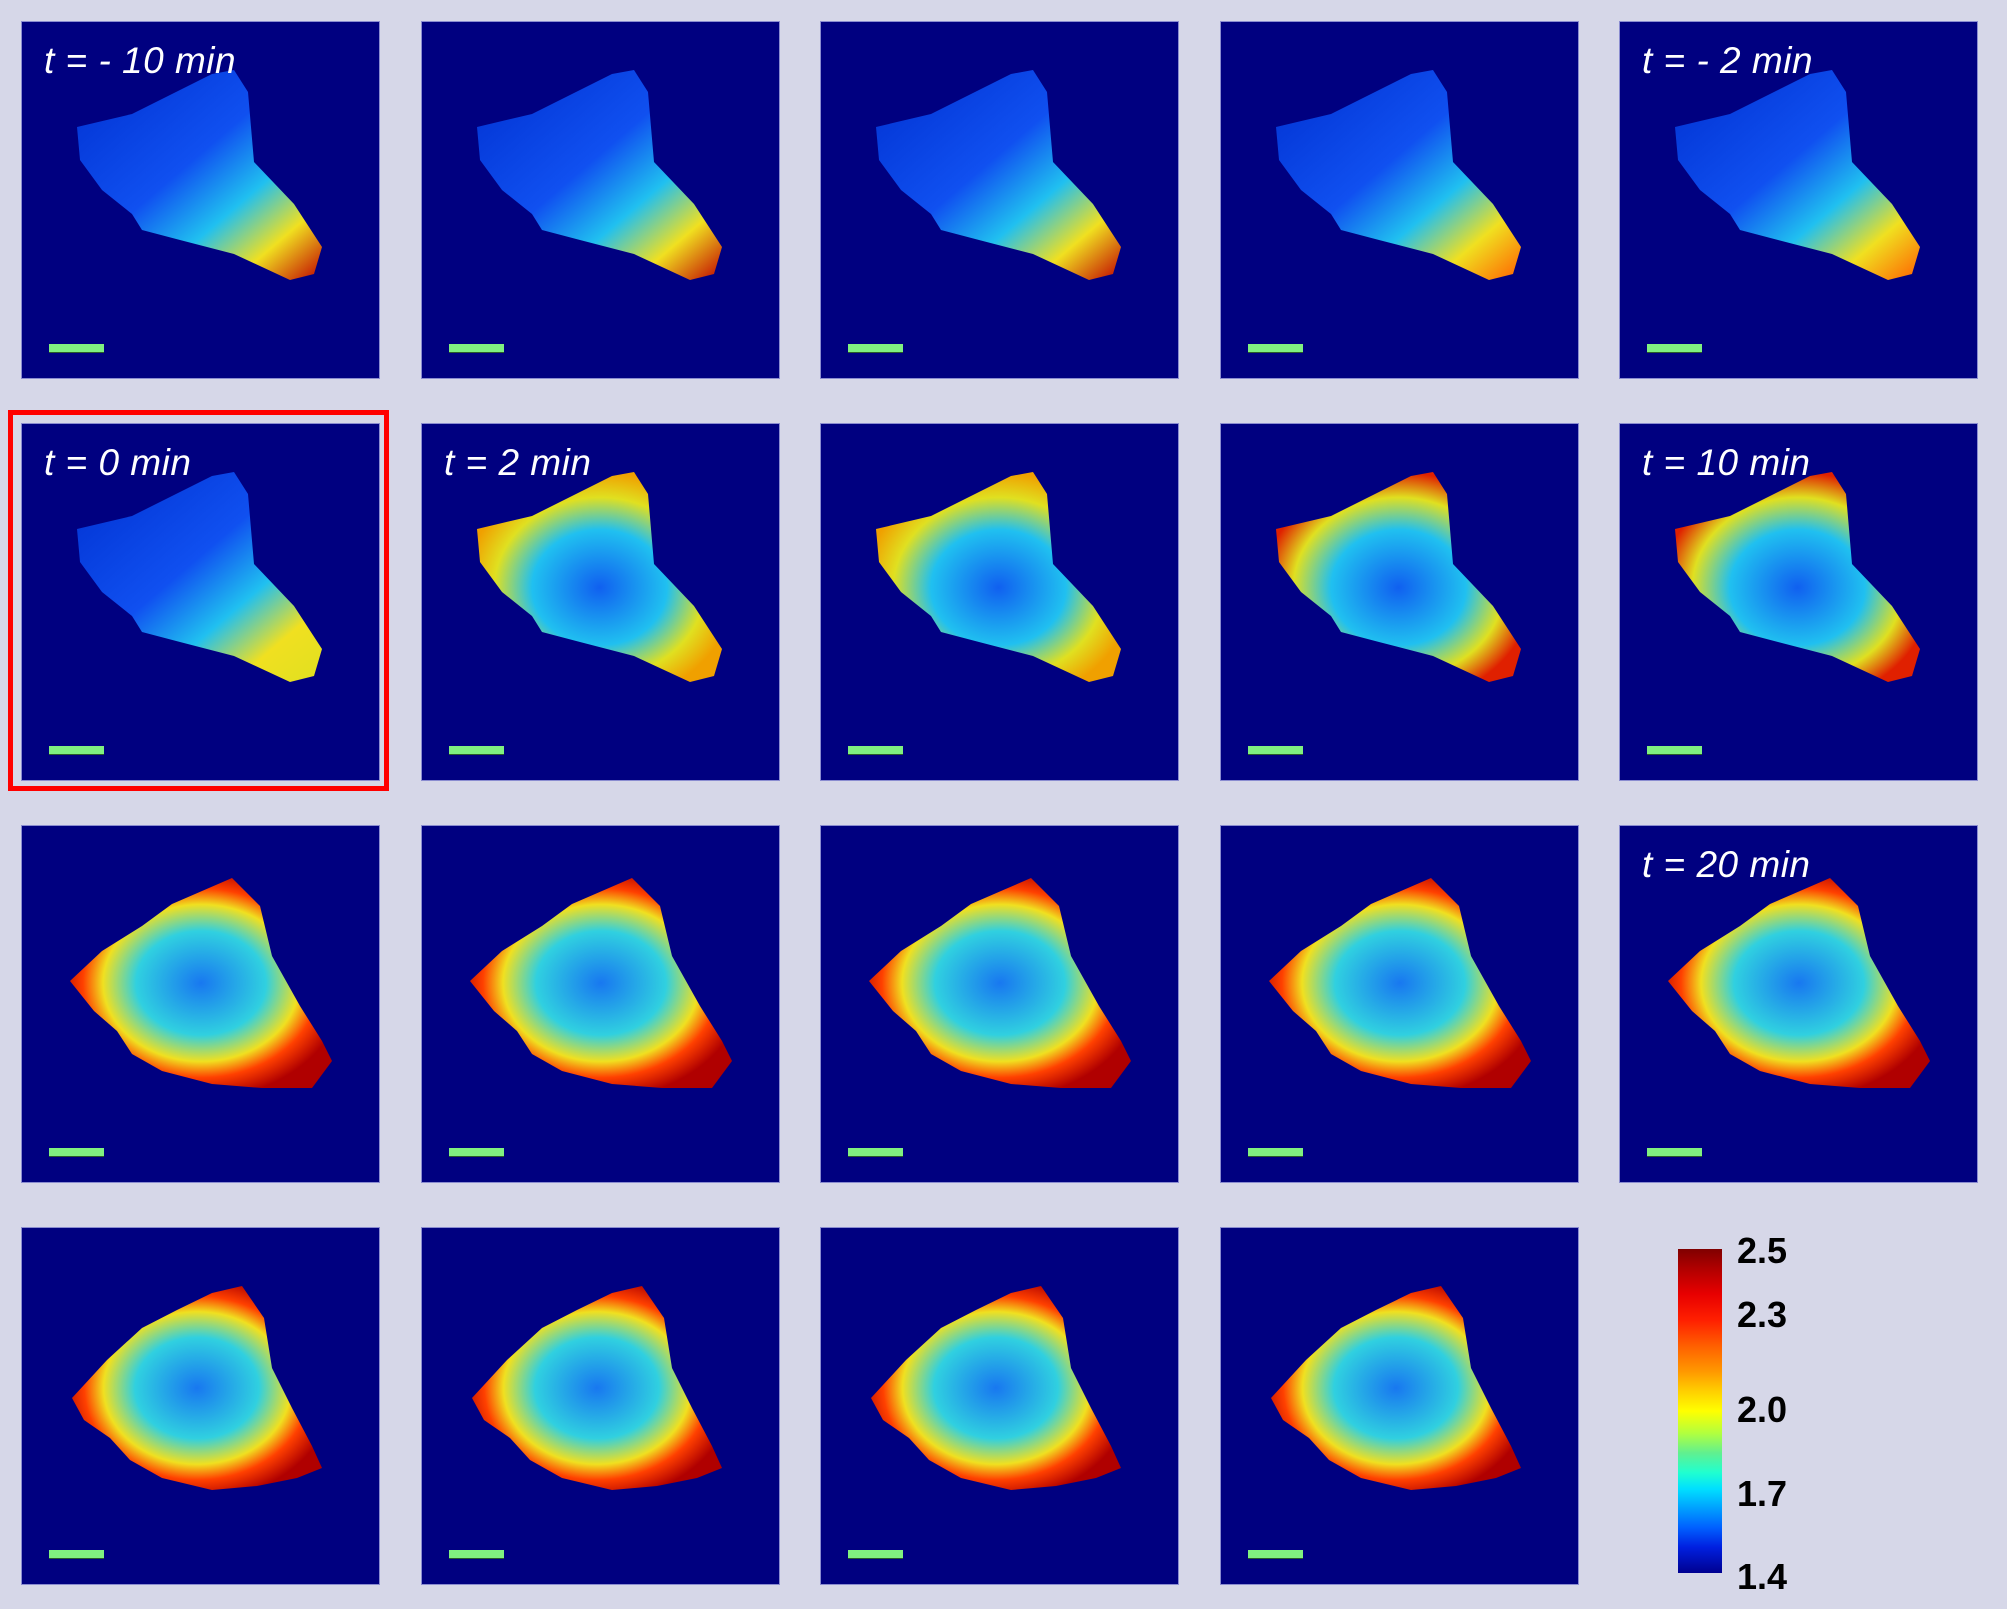 The width and height of the screenshot is (2007, 1609). I want to click on time-label: t = 20 min, so click(1726, 864).